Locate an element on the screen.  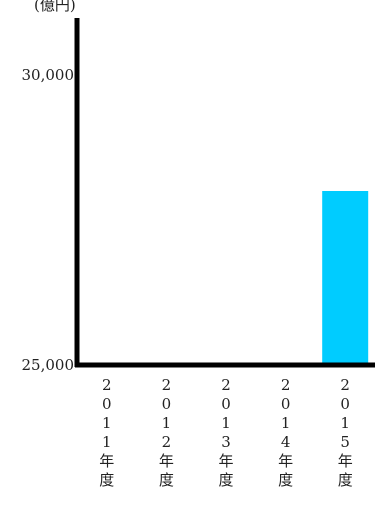
x-tick-label-3: 2 0 1 4 年度 is located at coordinates (285, 432).